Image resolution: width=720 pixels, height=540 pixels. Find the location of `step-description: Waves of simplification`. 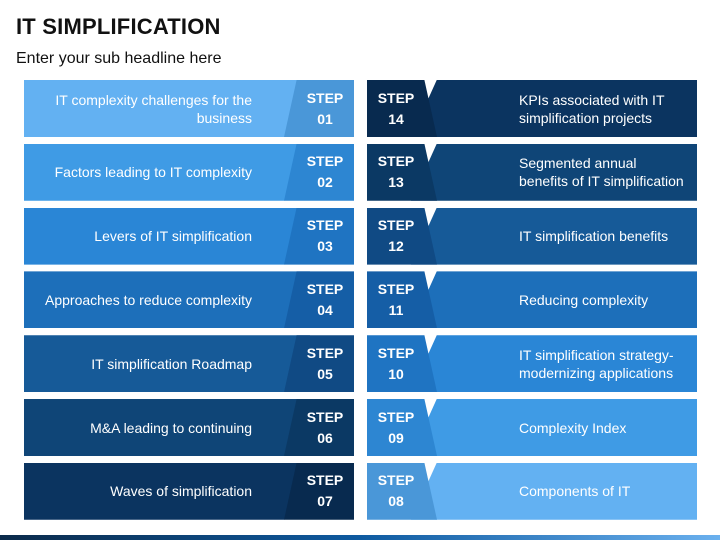

step-description: Waves of simplification is located at coordinates (181, 491).